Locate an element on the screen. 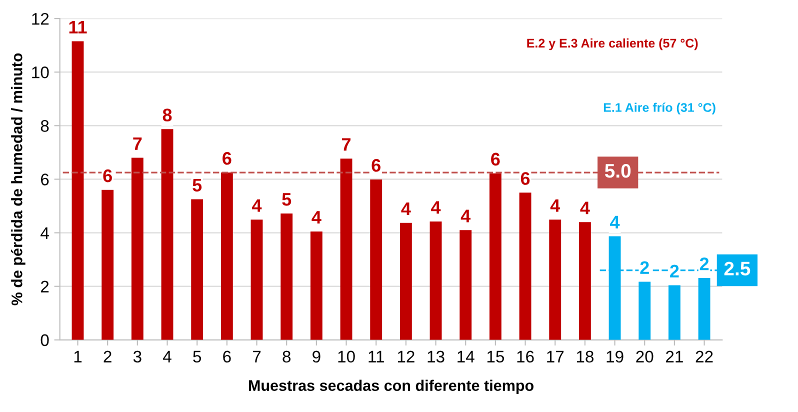 This screenshot has width=798, height=412. x-tick-label: 19 is located at coordinates (615, 356).